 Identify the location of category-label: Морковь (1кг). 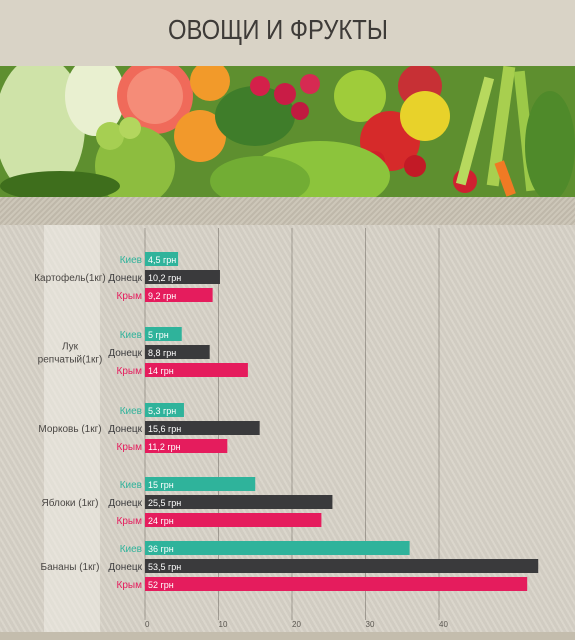
(69, 429).